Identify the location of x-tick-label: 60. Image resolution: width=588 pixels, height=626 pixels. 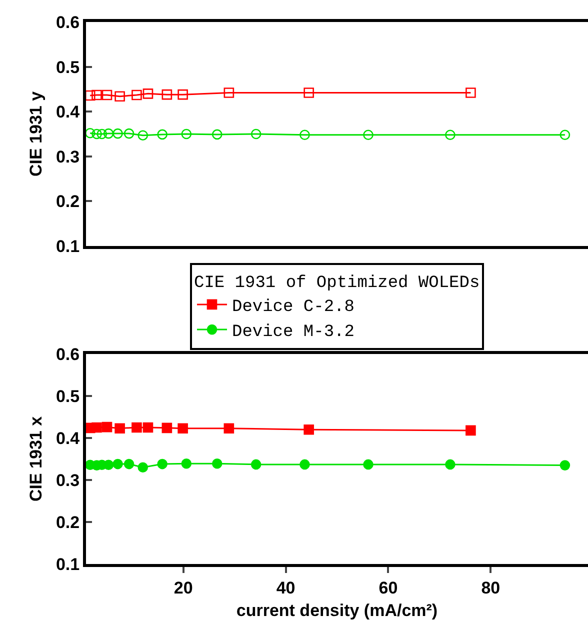
(388, 588).